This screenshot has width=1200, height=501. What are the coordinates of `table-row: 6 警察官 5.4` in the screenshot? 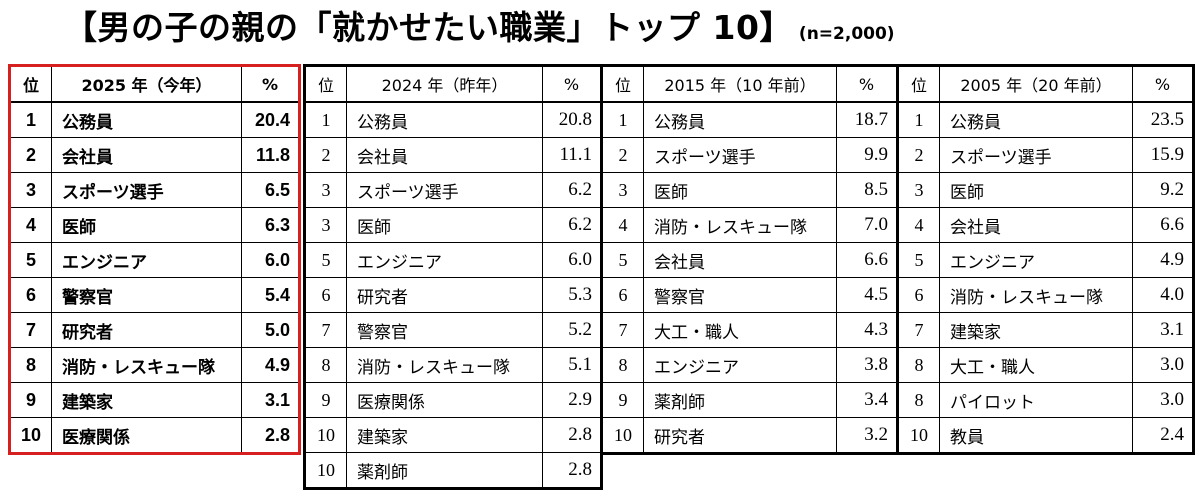 It's located at (154, 295).